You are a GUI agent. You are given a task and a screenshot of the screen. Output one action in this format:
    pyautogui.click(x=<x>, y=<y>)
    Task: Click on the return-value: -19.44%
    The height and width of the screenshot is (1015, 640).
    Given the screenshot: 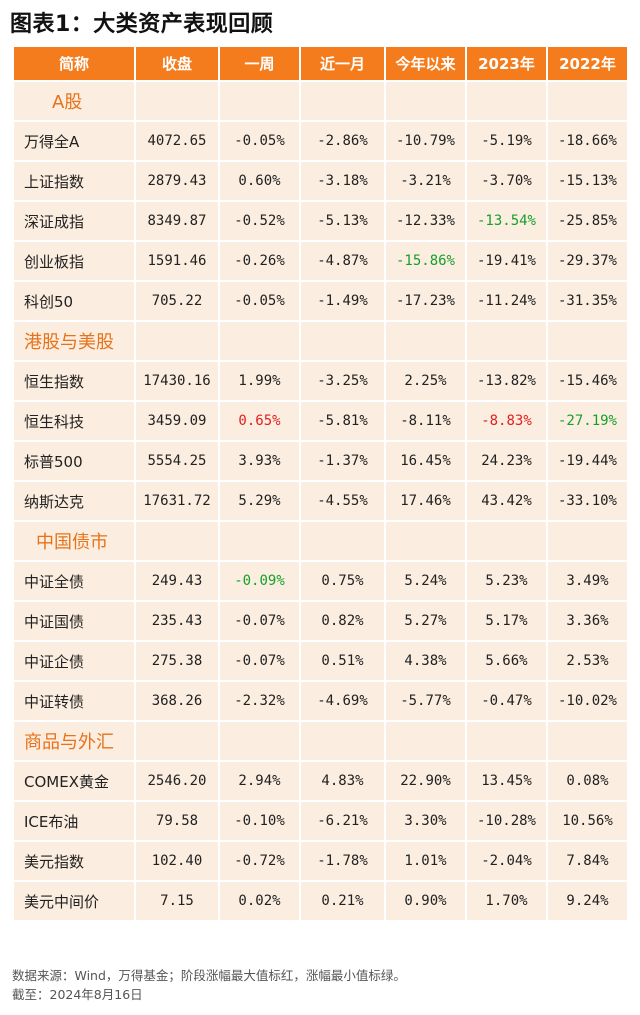 What is the action you would take?
    pyautogui.click(x=587, y=461)
    